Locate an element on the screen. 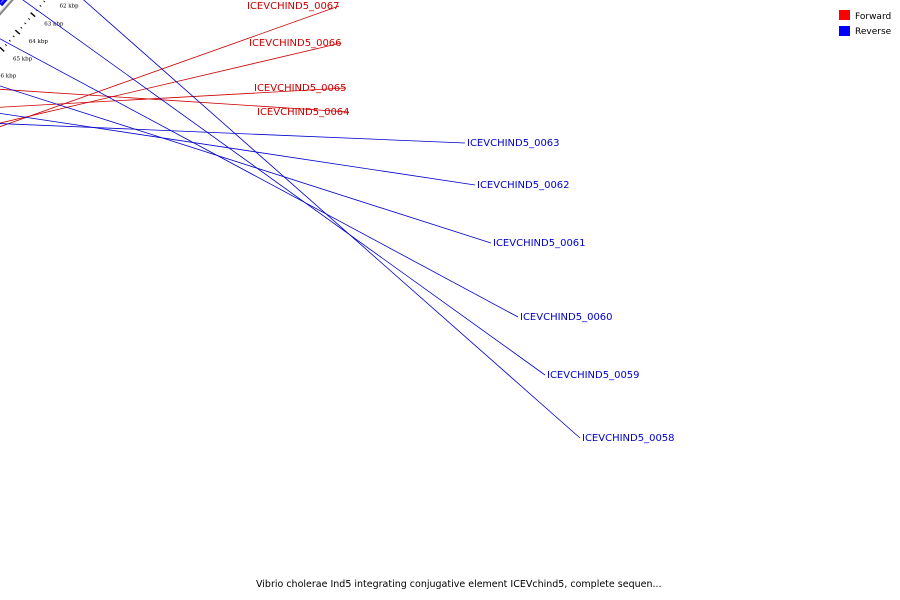  gene-label: ICEVCHIND5_0065 is located at coordinates (300, 88).